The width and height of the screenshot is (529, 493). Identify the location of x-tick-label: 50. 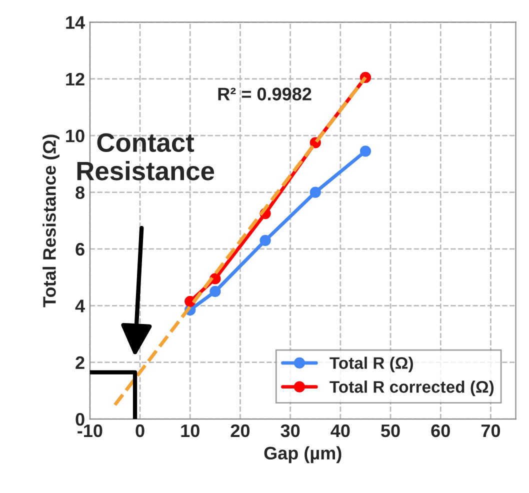
(390, 431).